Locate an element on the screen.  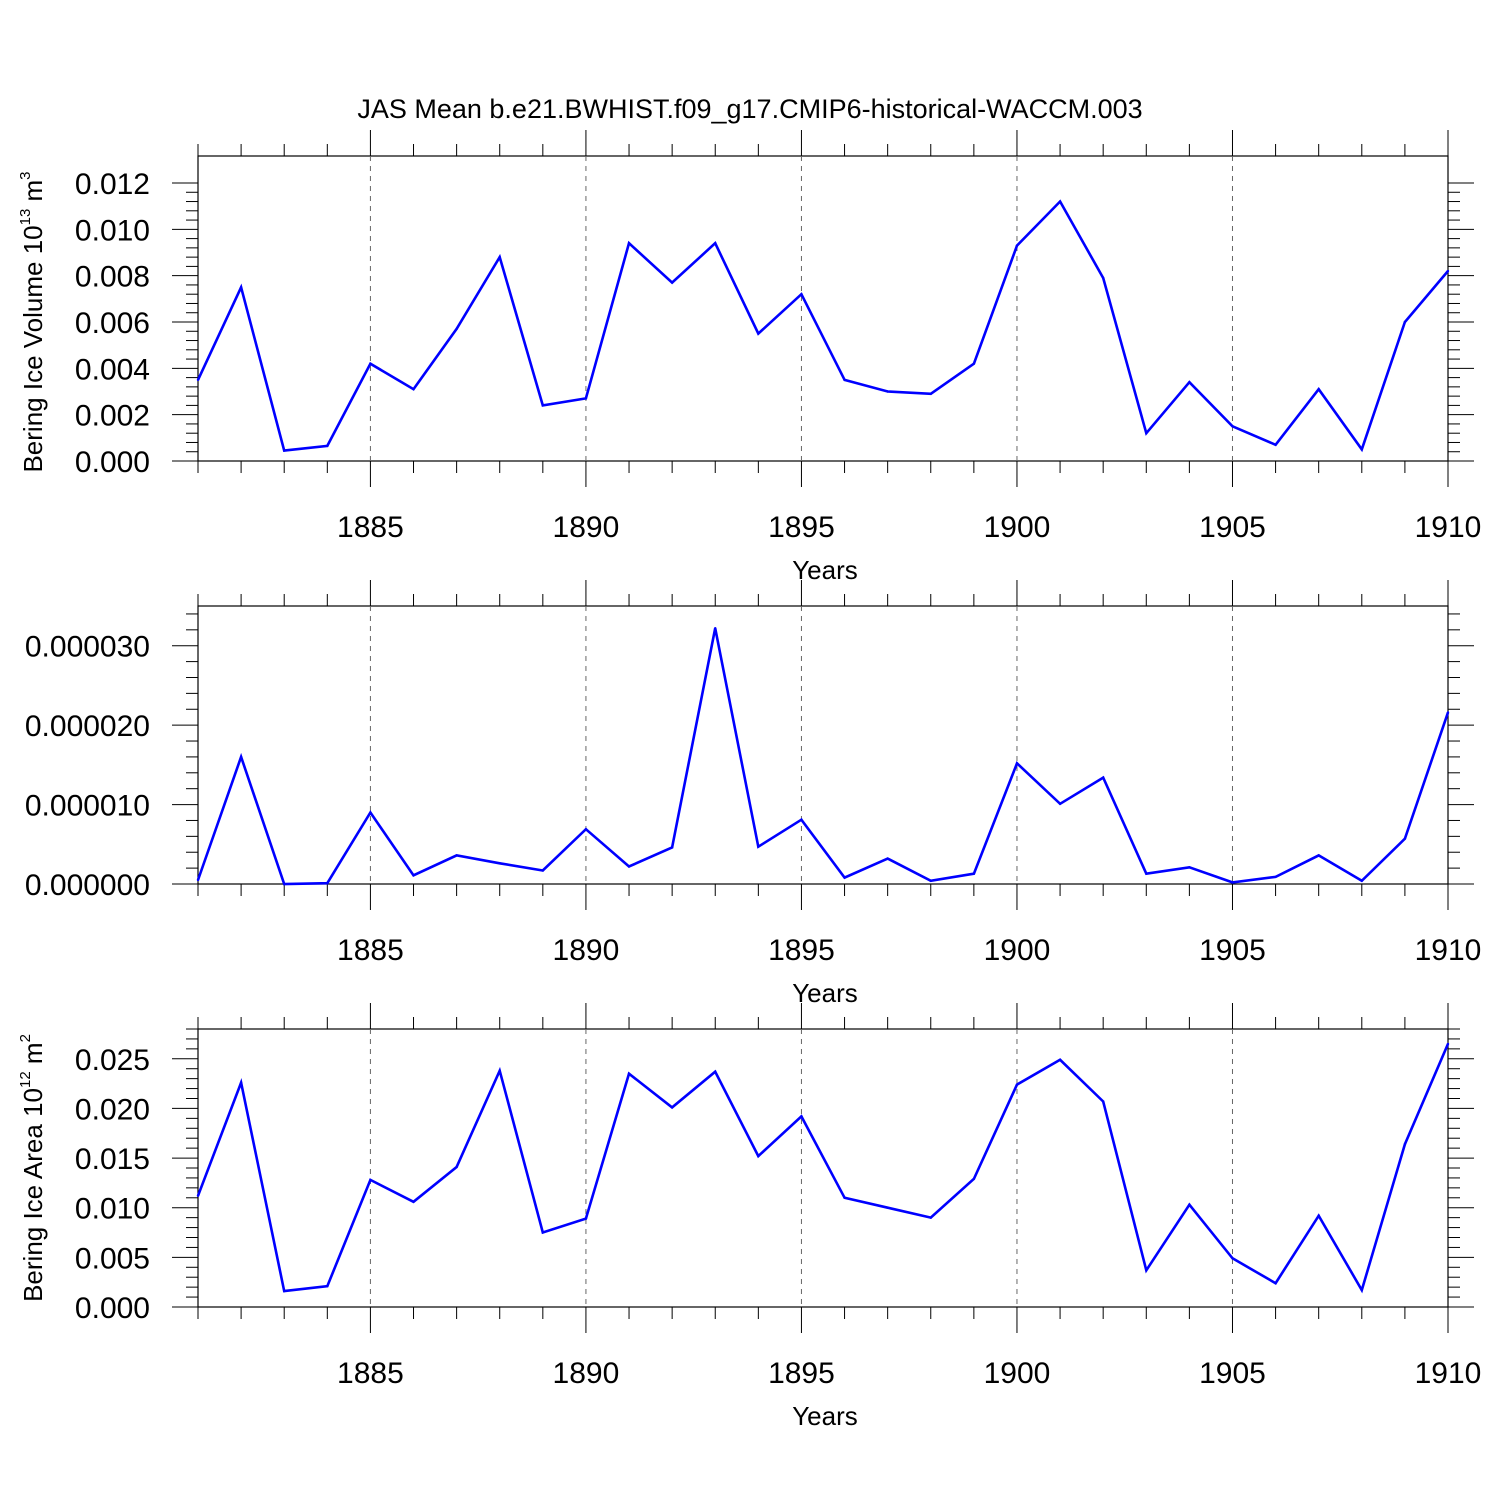
y-axis-label-unit-exponent: 2 is located at coordinates (25, 1038).